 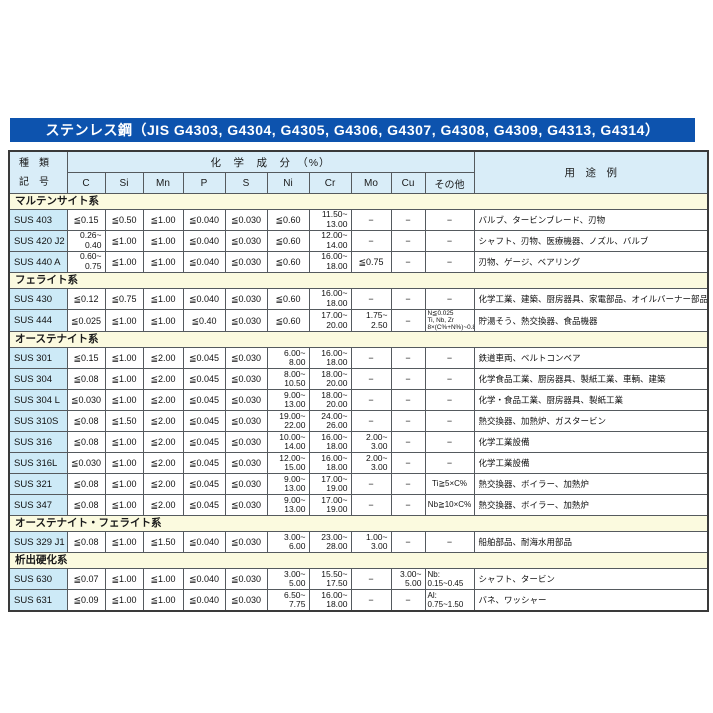 I want to click on grade-cell: SUS 329 J1, so click(x=38, y=542).